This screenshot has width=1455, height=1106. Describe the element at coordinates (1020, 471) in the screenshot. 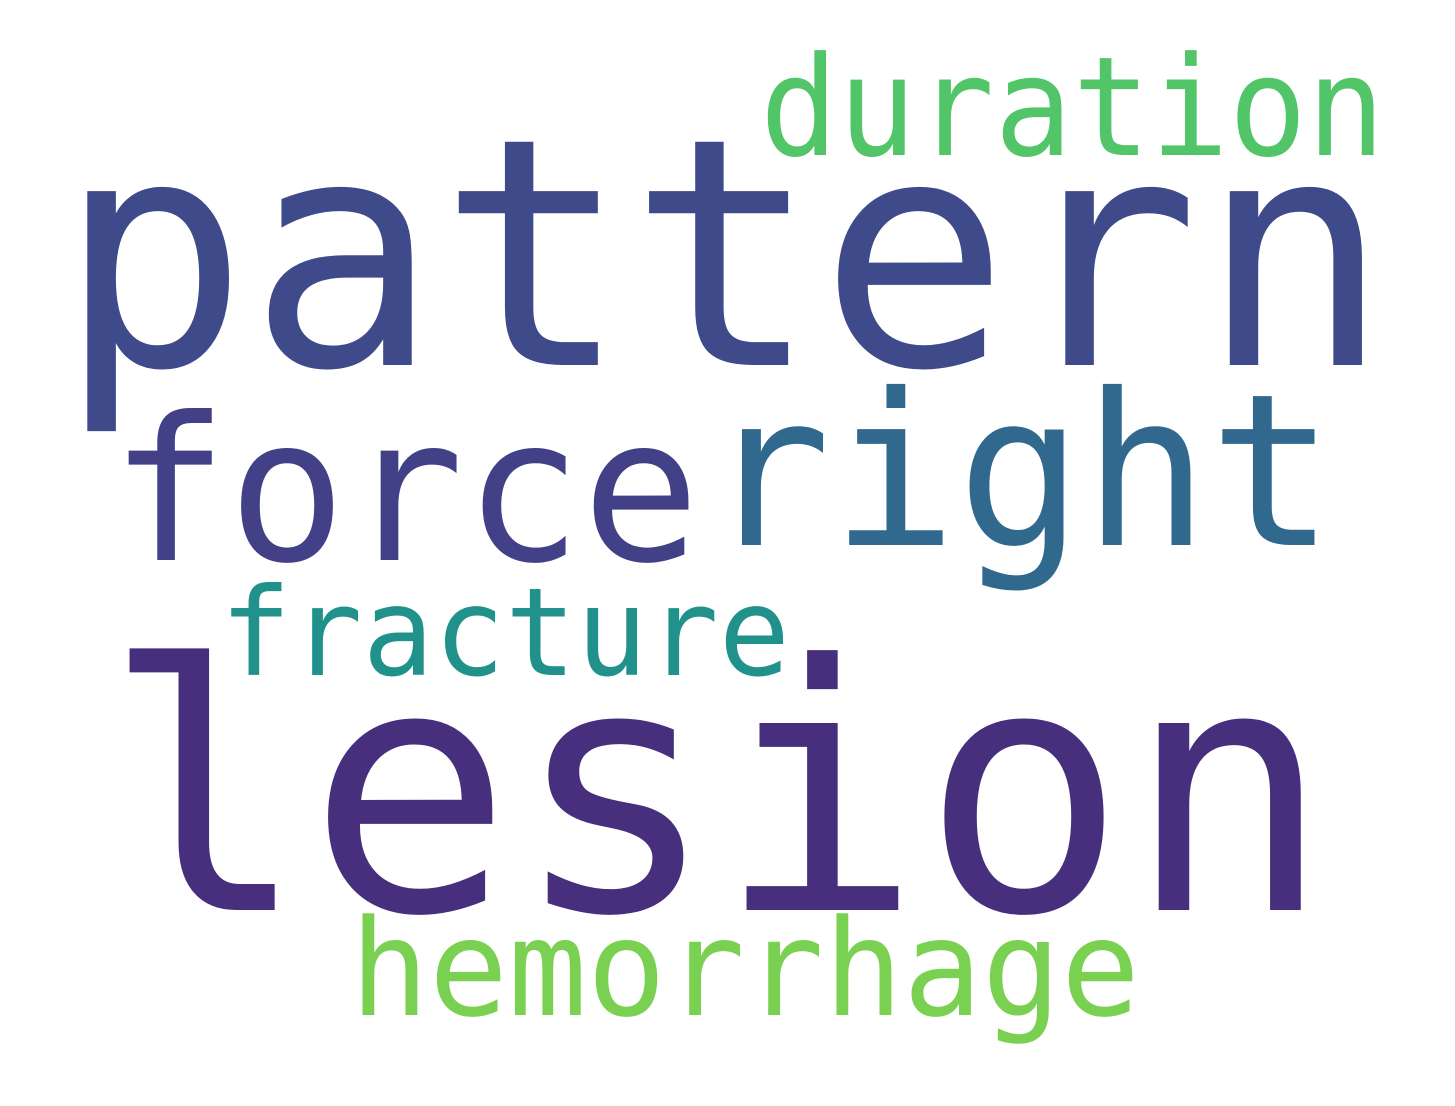

I see `word: right` at that location.